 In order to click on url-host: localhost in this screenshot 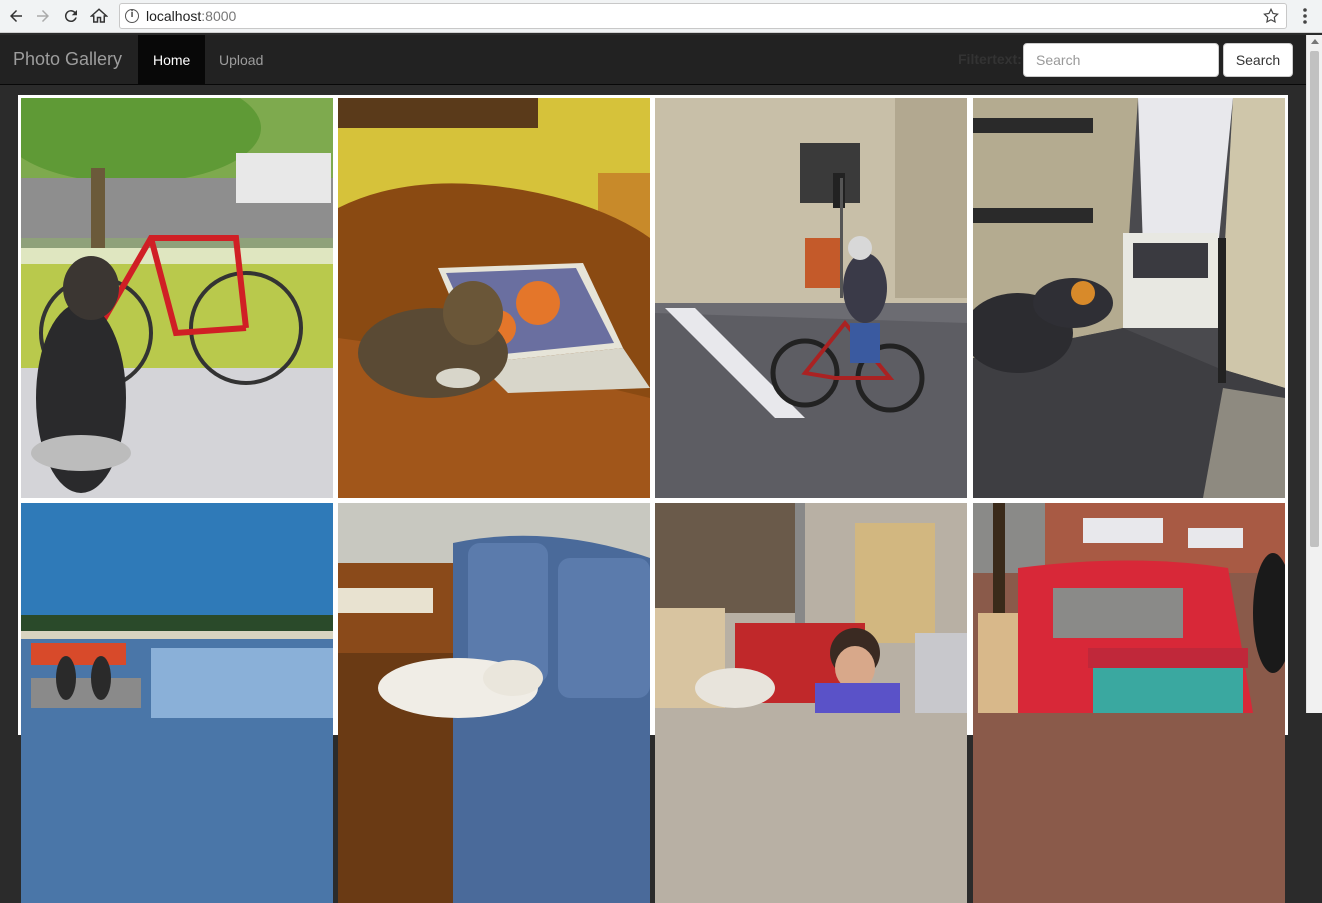, I will do `click(174, 16)`.